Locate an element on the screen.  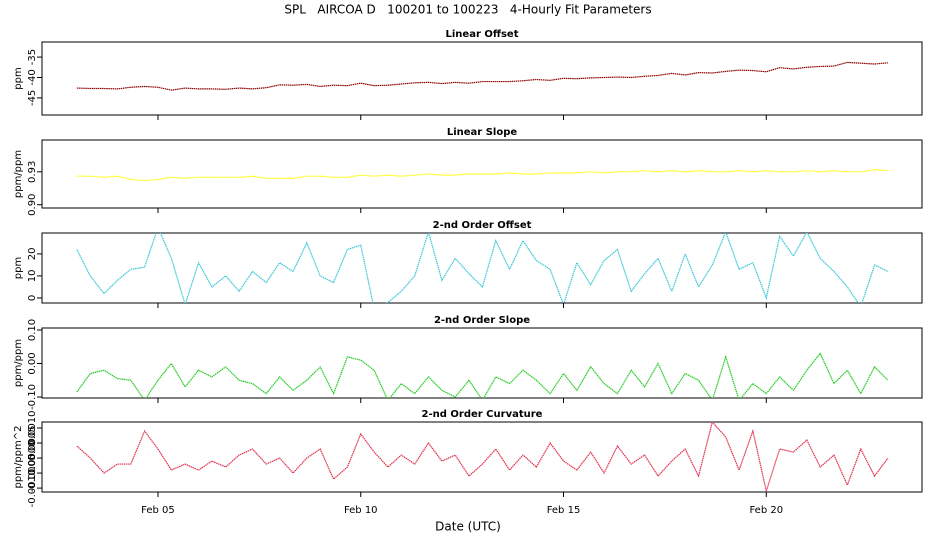
x-tick-label: Feb 10 is located at coordinates (361, 510).